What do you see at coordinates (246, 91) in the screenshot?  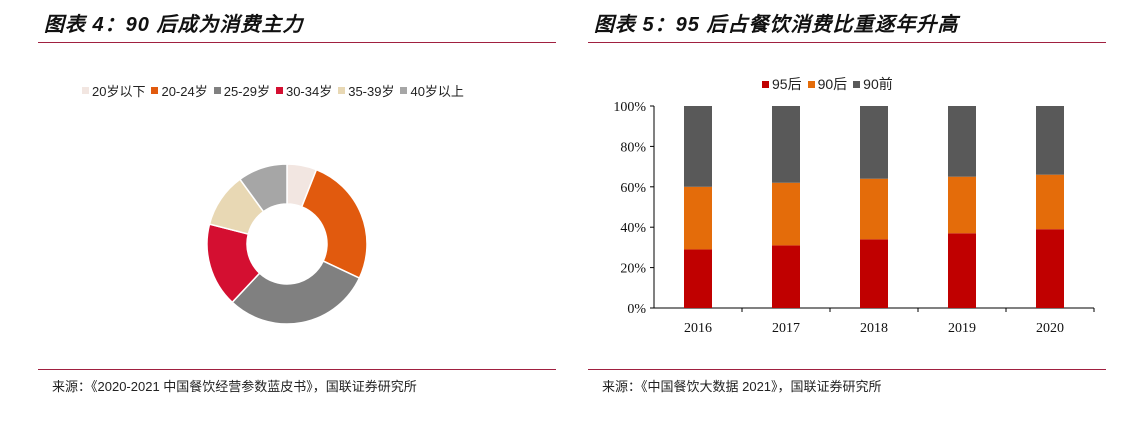 I see `legend-label: 25-29岁` at bounding box center [246, 91].